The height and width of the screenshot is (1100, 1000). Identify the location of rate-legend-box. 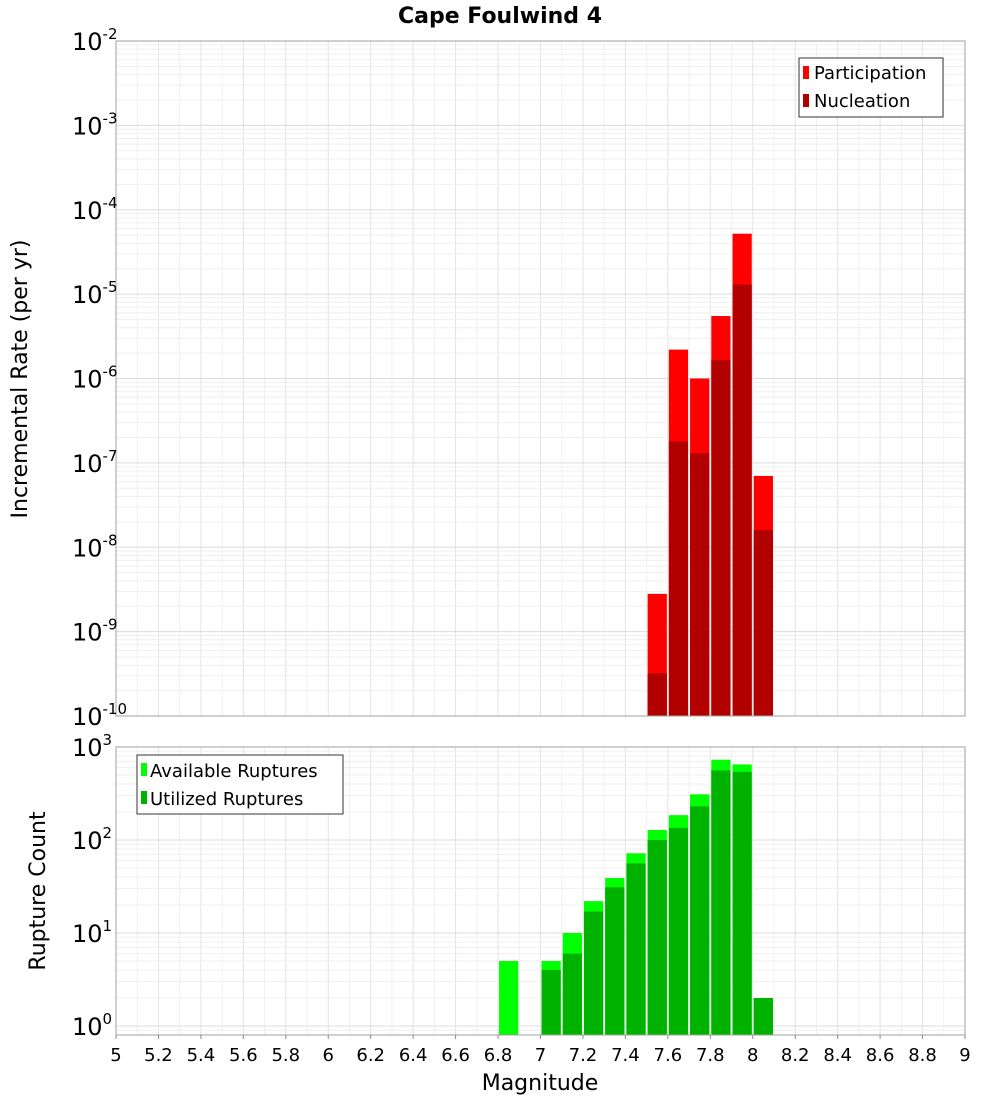
(871, 87).